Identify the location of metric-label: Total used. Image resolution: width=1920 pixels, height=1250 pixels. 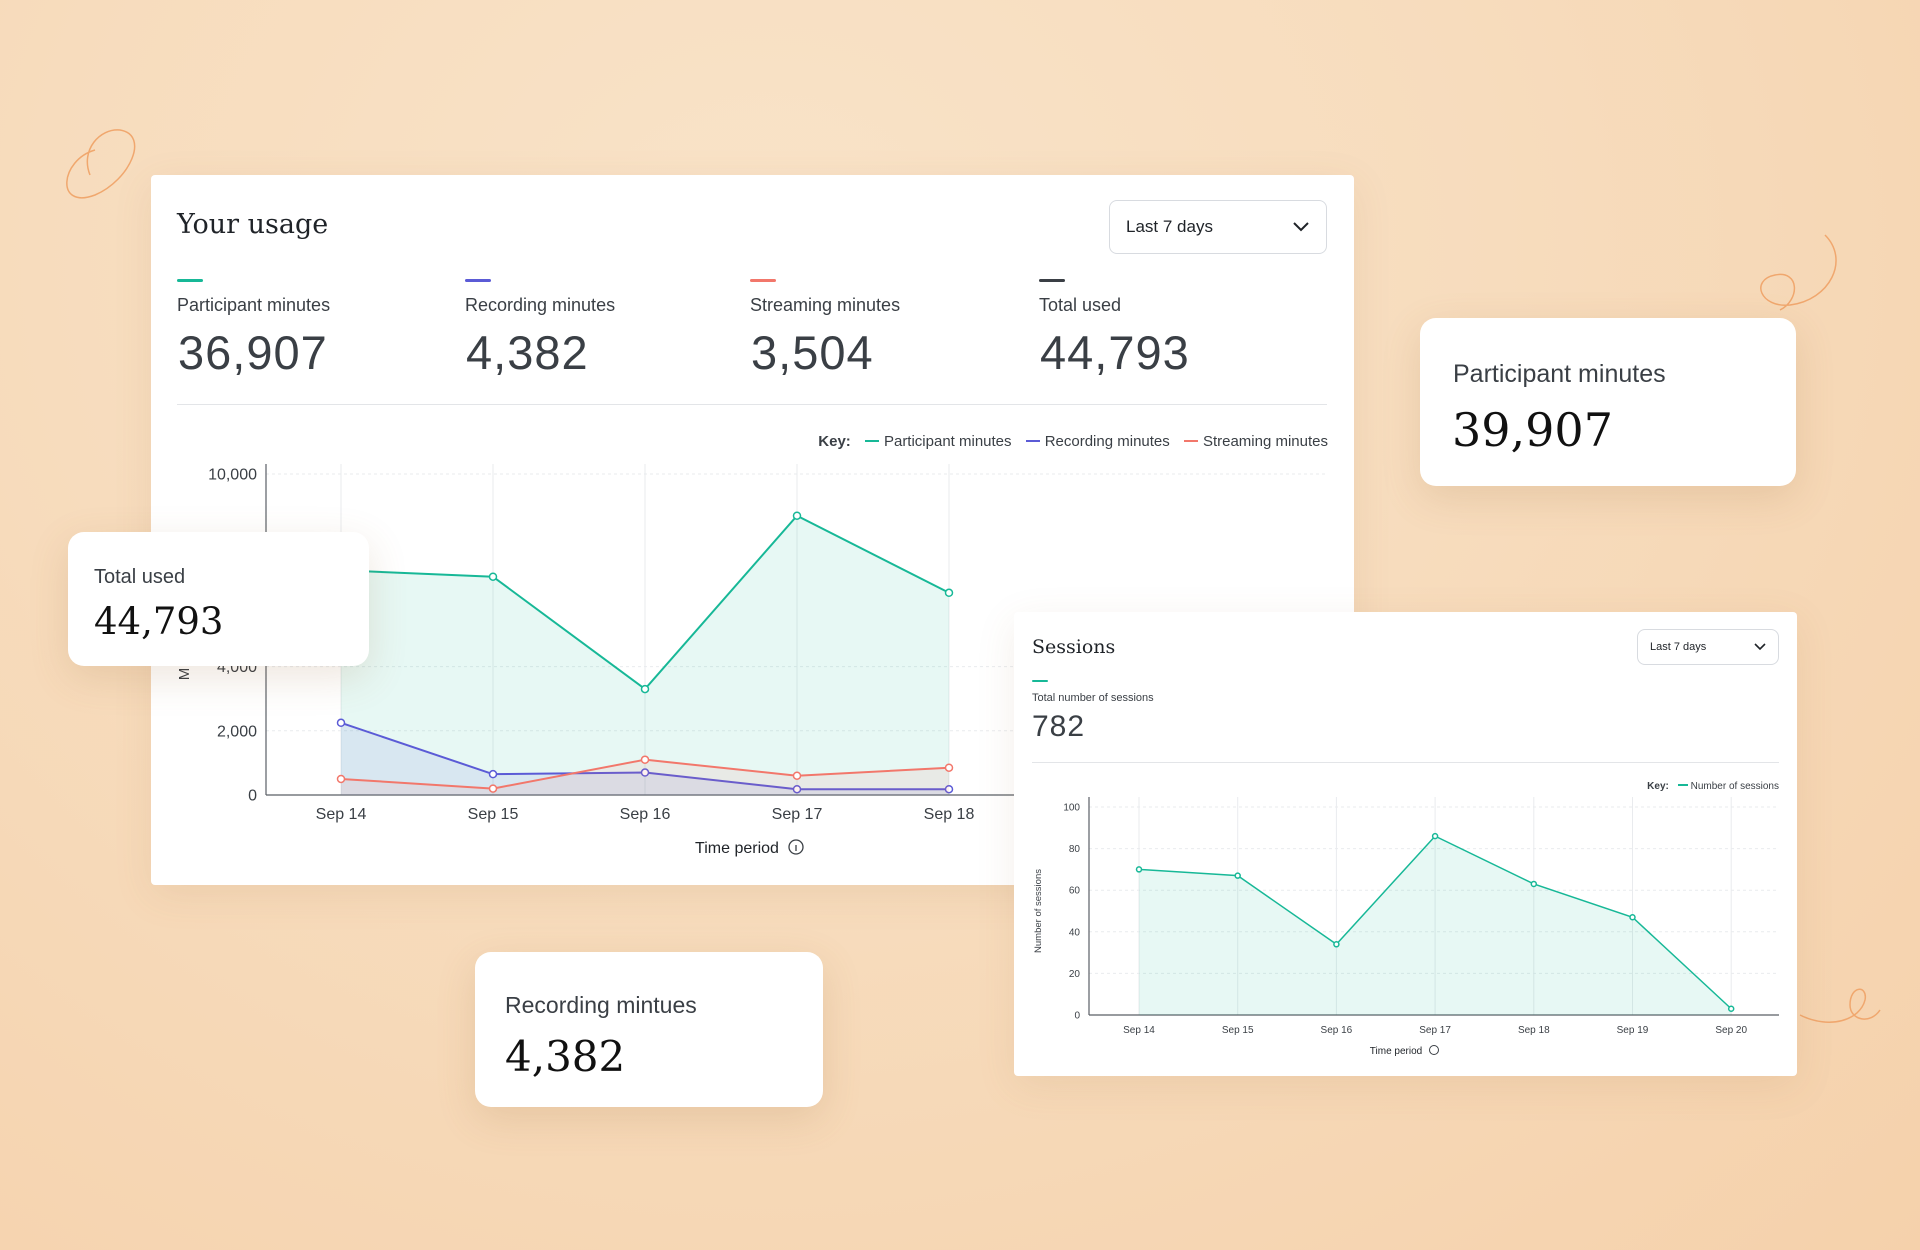
(1080, 305).